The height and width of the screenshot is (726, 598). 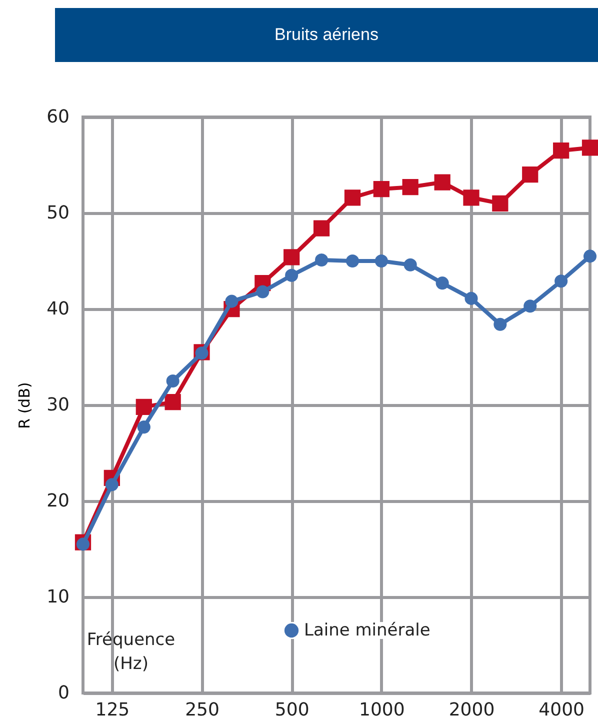 What do you see at coordinates (131, 652) in the screenshot?
I see `x-axis-title: Fréquence (Hz)` at bounding box center [131, 652].